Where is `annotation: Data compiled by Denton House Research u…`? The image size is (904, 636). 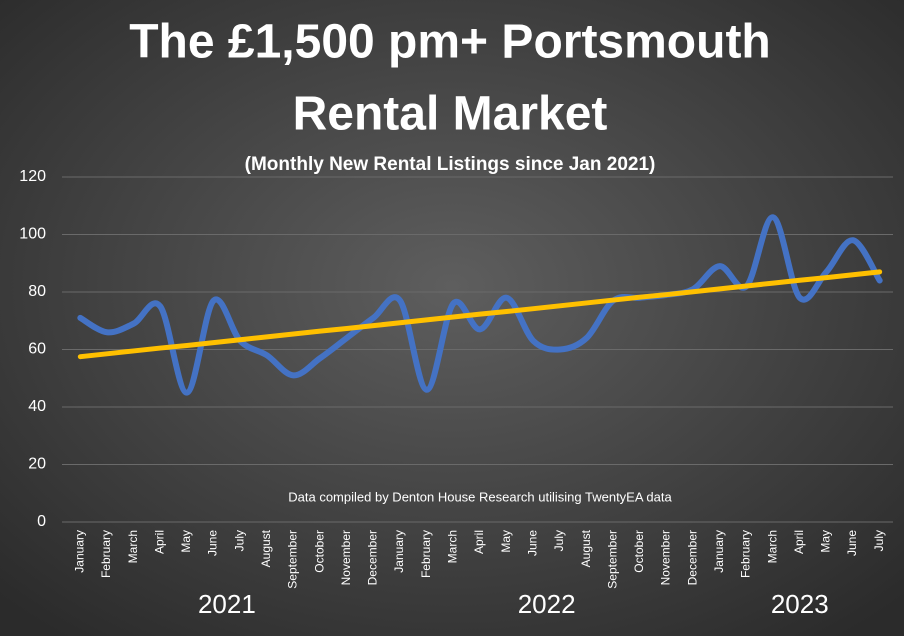 annotation: Data compiled by Denton House Research u… is located at coordinates (480, 496).